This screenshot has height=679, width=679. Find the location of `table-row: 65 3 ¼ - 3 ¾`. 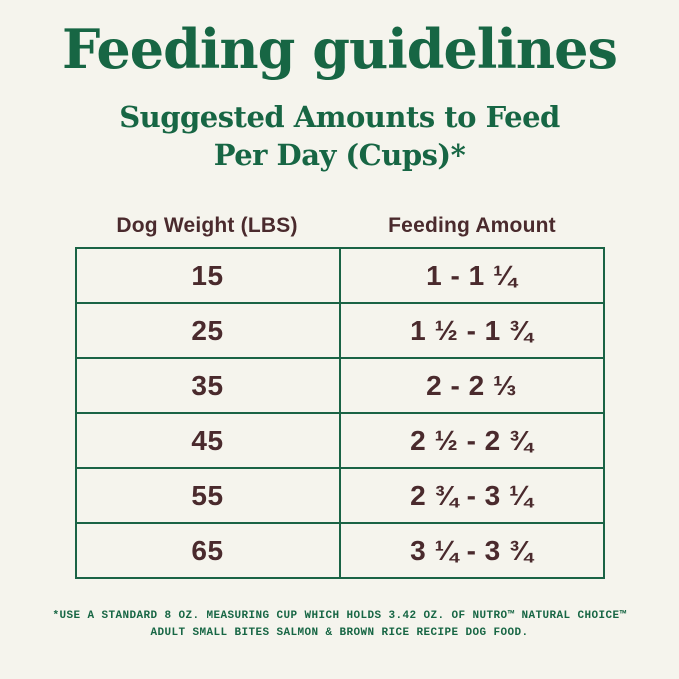

table-row: 65 3 ¼ - 3 ¾ is located at coordinates (339, 550).